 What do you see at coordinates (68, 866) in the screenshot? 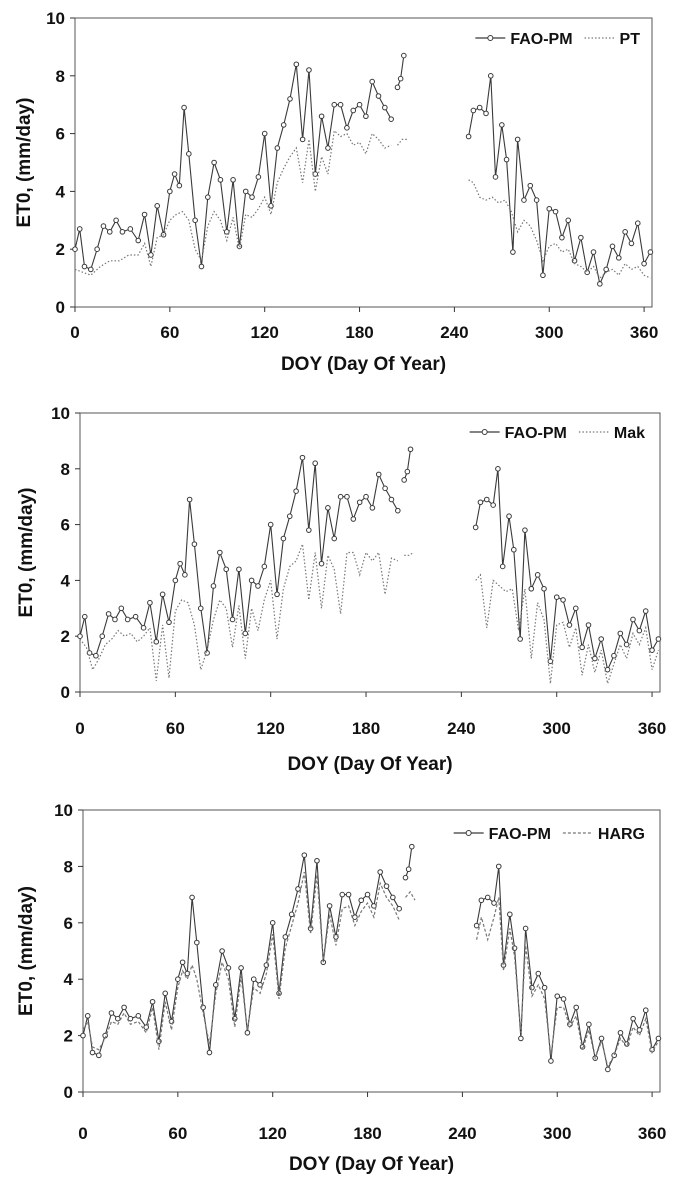
I see `y-tick-label: 8` at bounding box center [68, 866].